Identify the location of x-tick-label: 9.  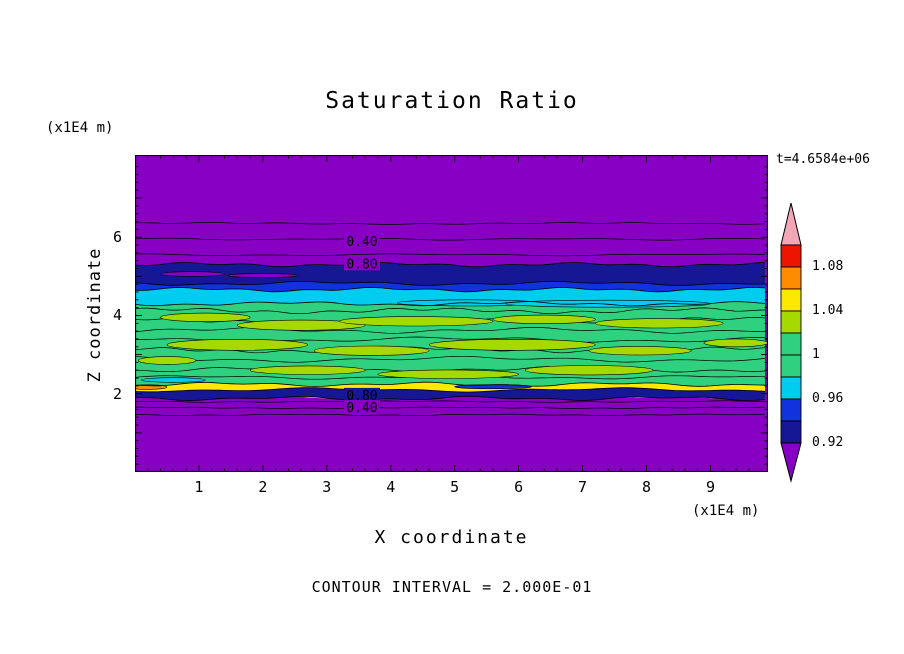
(710, 487).